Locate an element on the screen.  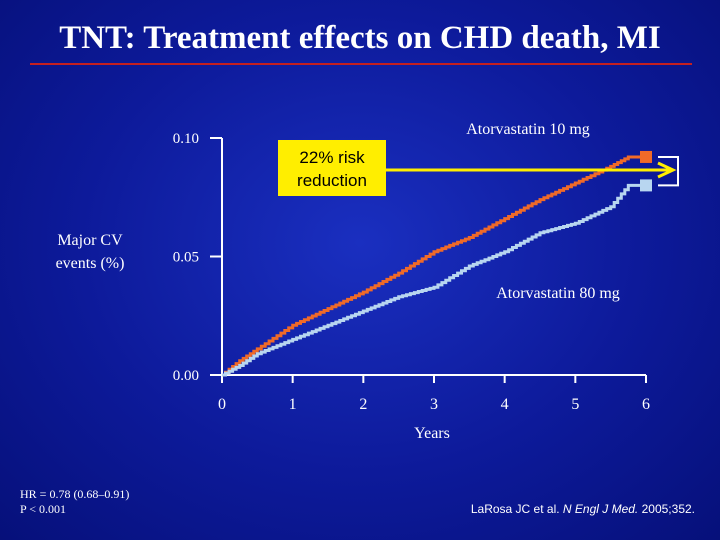
series-label-atorva80: Atorvastatin 80 mg is located at coordinates (558, 293).